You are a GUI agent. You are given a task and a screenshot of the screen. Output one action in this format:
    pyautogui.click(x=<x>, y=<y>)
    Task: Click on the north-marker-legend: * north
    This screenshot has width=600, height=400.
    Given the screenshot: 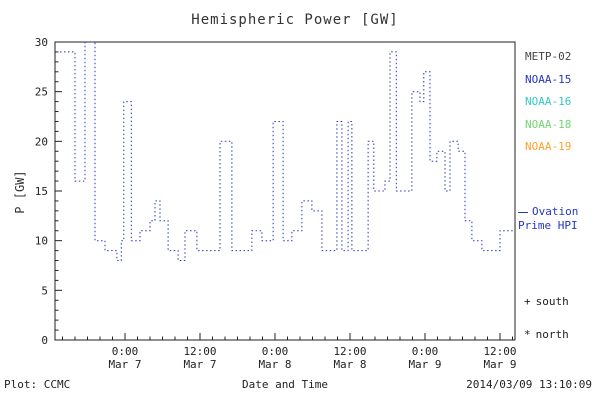 What is the action you would take?
    pyautogui.click(x=546, y=334)
    